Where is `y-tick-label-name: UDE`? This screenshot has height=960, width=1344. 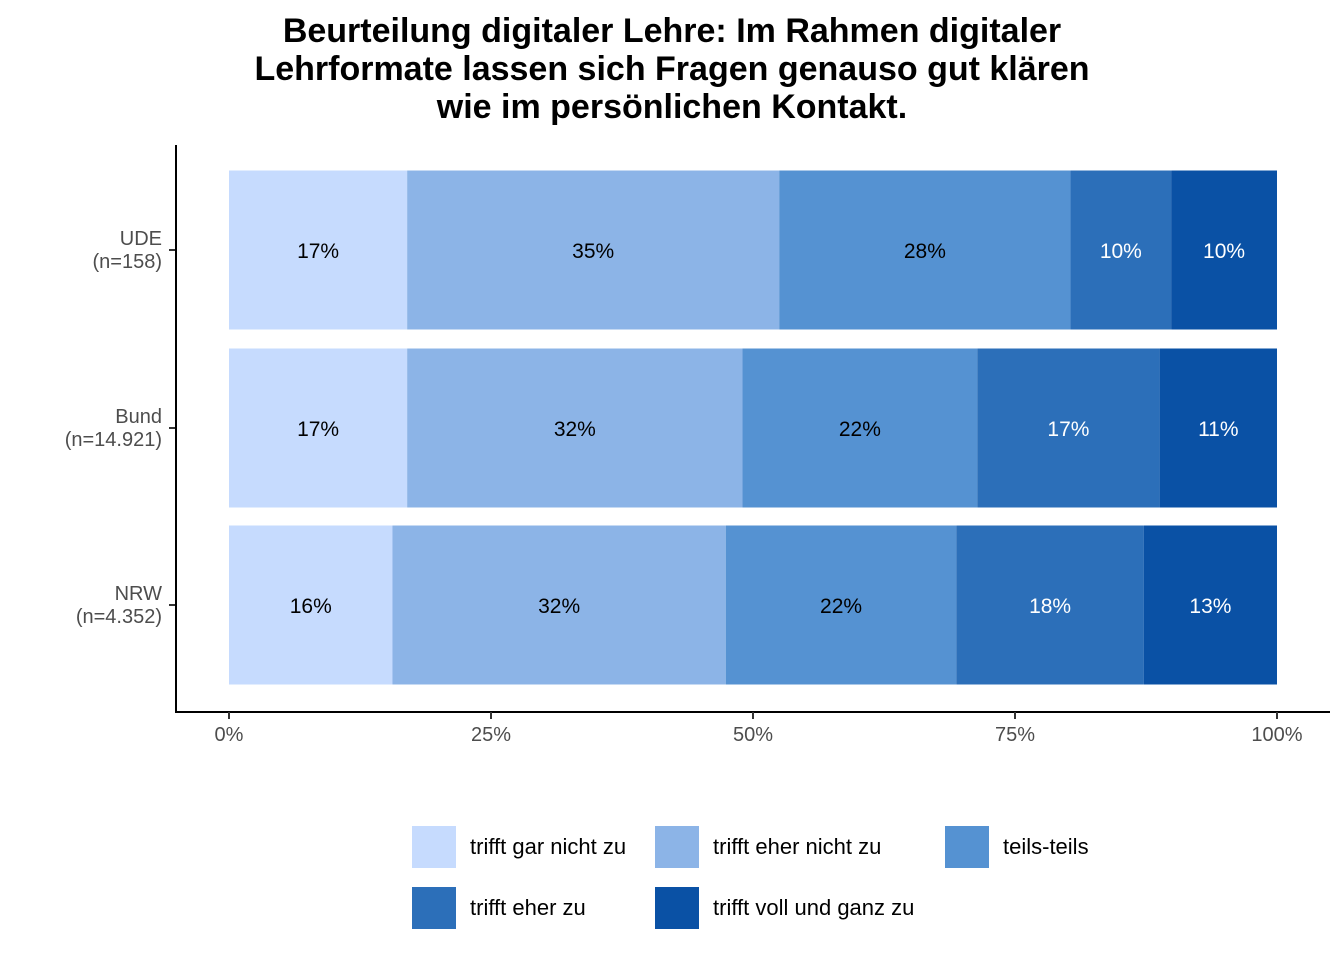 y-tick-label-name: UDE is located at coordinates (140, 239).